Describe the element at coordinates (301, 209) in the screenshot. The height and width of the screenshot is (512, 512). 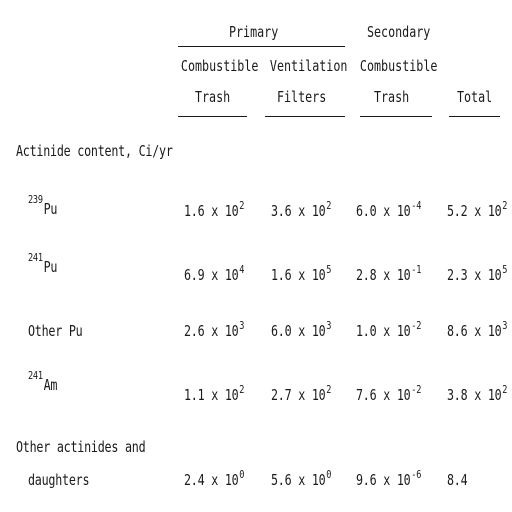
I see `cell-pu239-ventilation: 3.6 x 10²` at that location.